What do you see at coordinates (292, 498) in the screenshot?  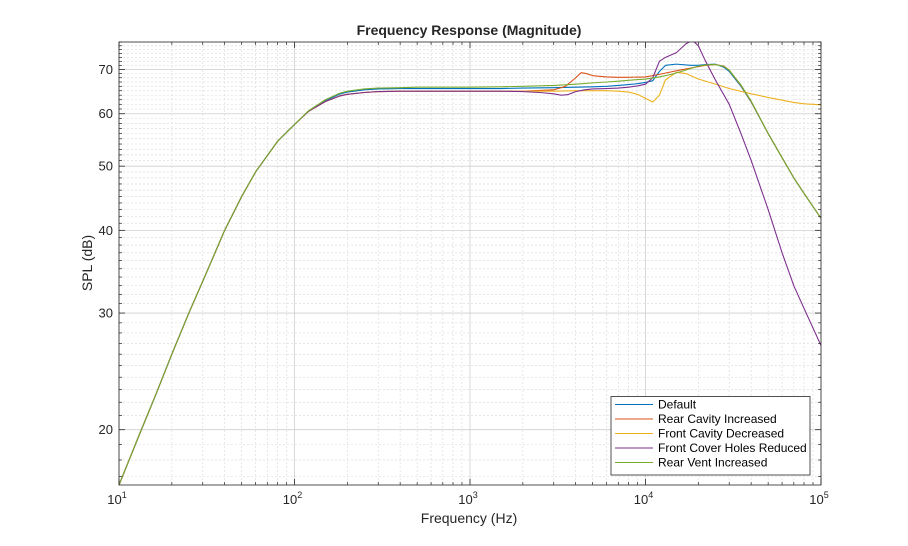 I see `x-tick-label: 10²` at bounding box center [292, 498].